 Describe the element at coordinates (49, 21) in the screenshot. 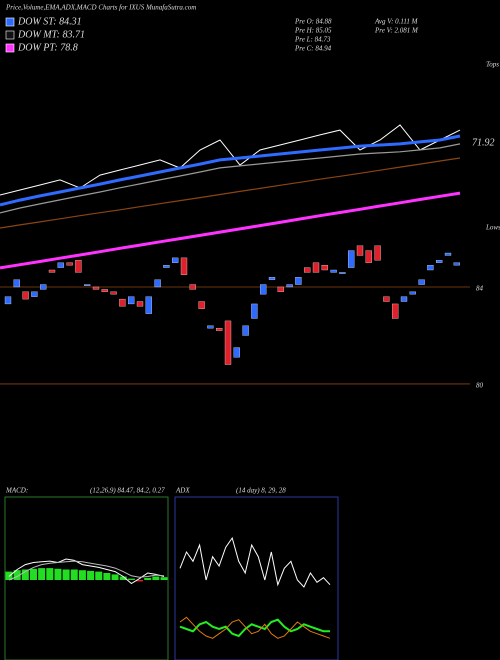

I see `legend-label: DOW ST: 84.31` at that location.